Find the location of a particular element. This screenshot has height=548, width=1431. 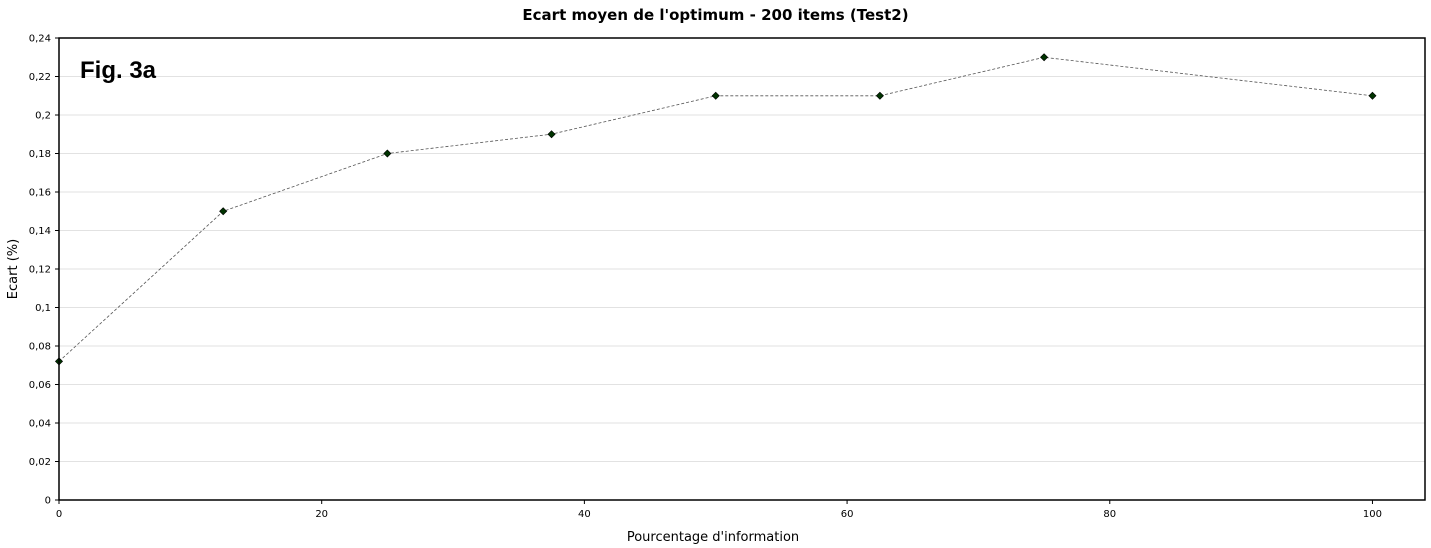

y-tick-label: 0,06 is located at coordinates (40, 385).